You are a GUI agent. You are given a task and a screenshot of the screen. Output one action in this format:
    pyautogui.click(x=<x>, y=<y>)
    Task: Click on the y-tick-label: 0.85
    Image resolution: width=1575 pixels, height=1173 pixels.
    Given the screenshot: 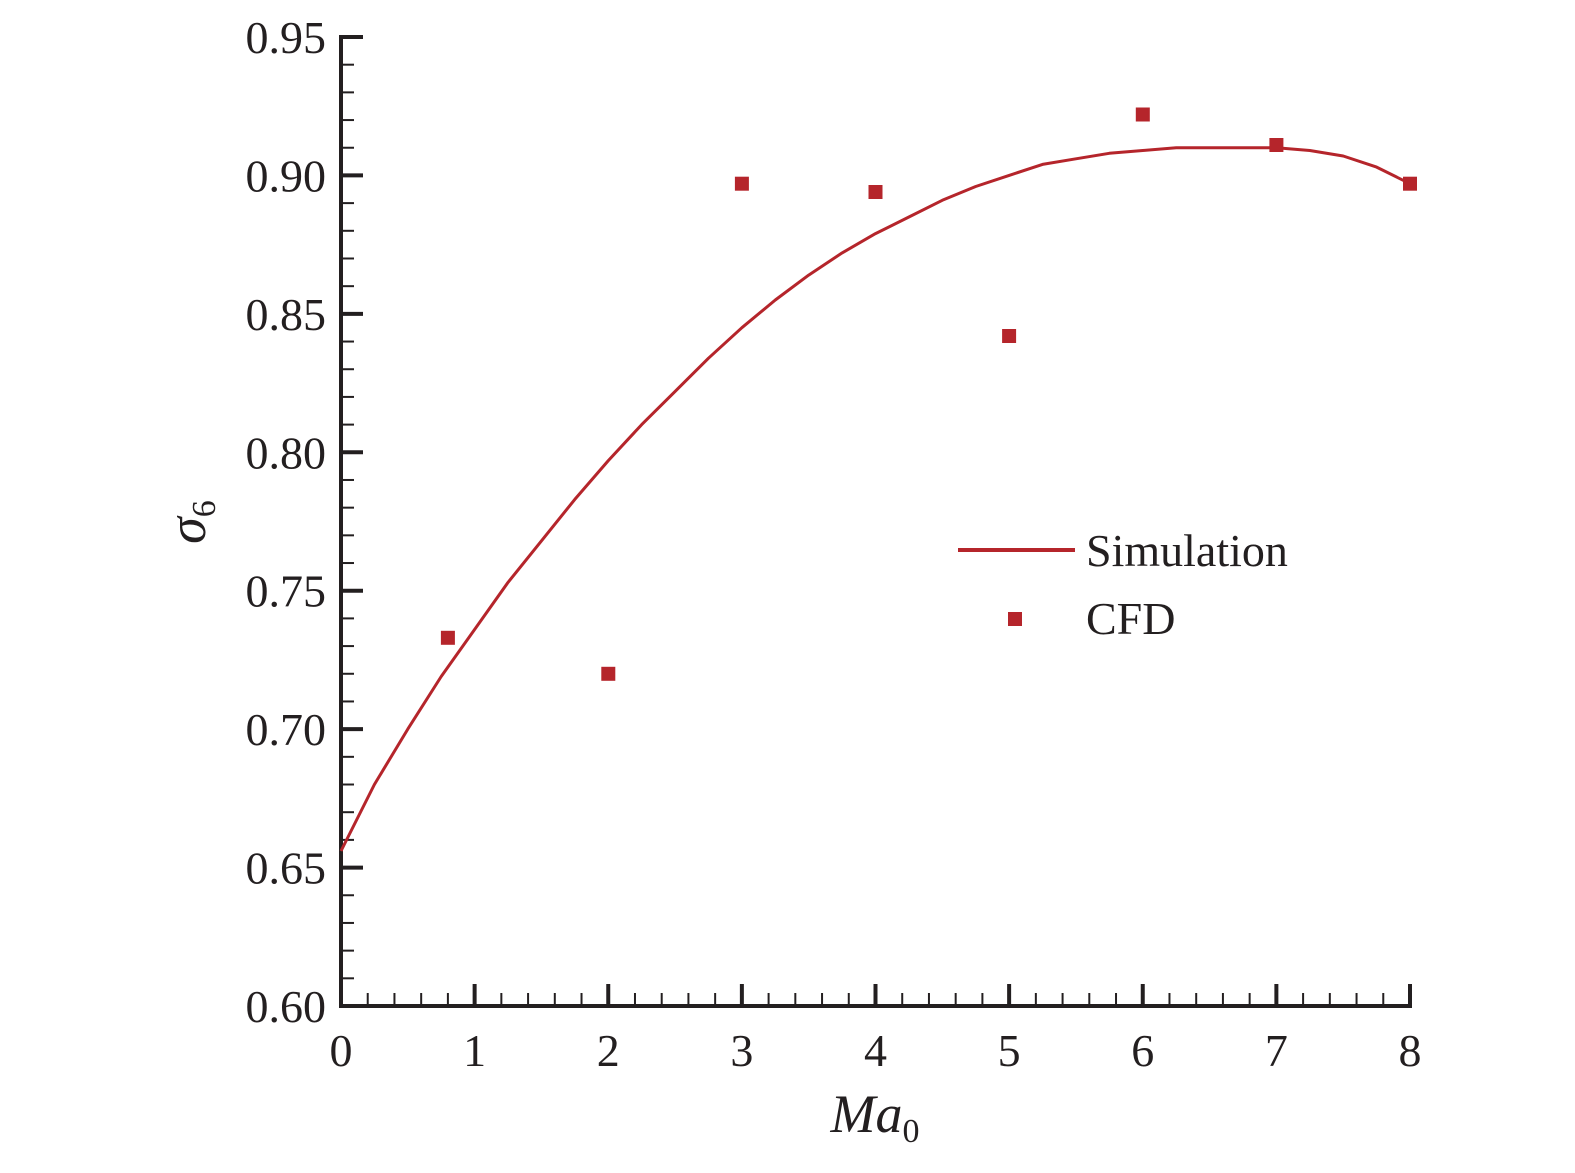 What is the action you would take?
    pyautogui.click(x=286, y=314)
    